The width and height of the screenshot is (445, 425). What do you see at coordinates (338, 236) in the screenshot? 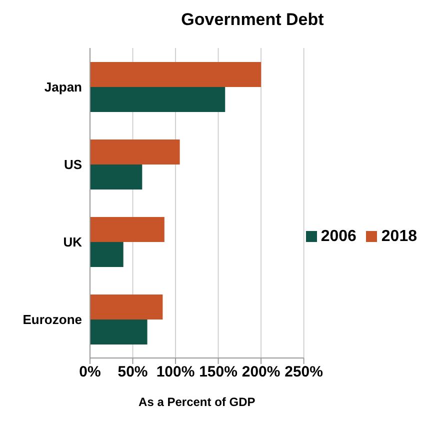
I see `legend-label: 2006` at bounding box center [338, 236].